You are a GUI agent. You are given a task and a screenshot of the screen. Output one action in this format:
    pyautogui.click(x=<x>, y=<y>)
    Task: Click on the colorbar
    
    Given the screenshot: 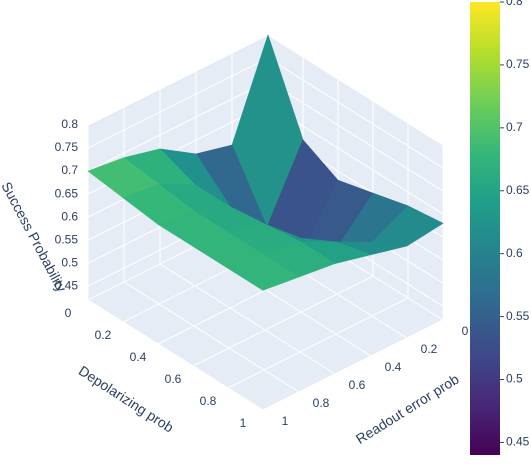 What is the action you would take?
    pyautogui.click(x=485, y=228)
    